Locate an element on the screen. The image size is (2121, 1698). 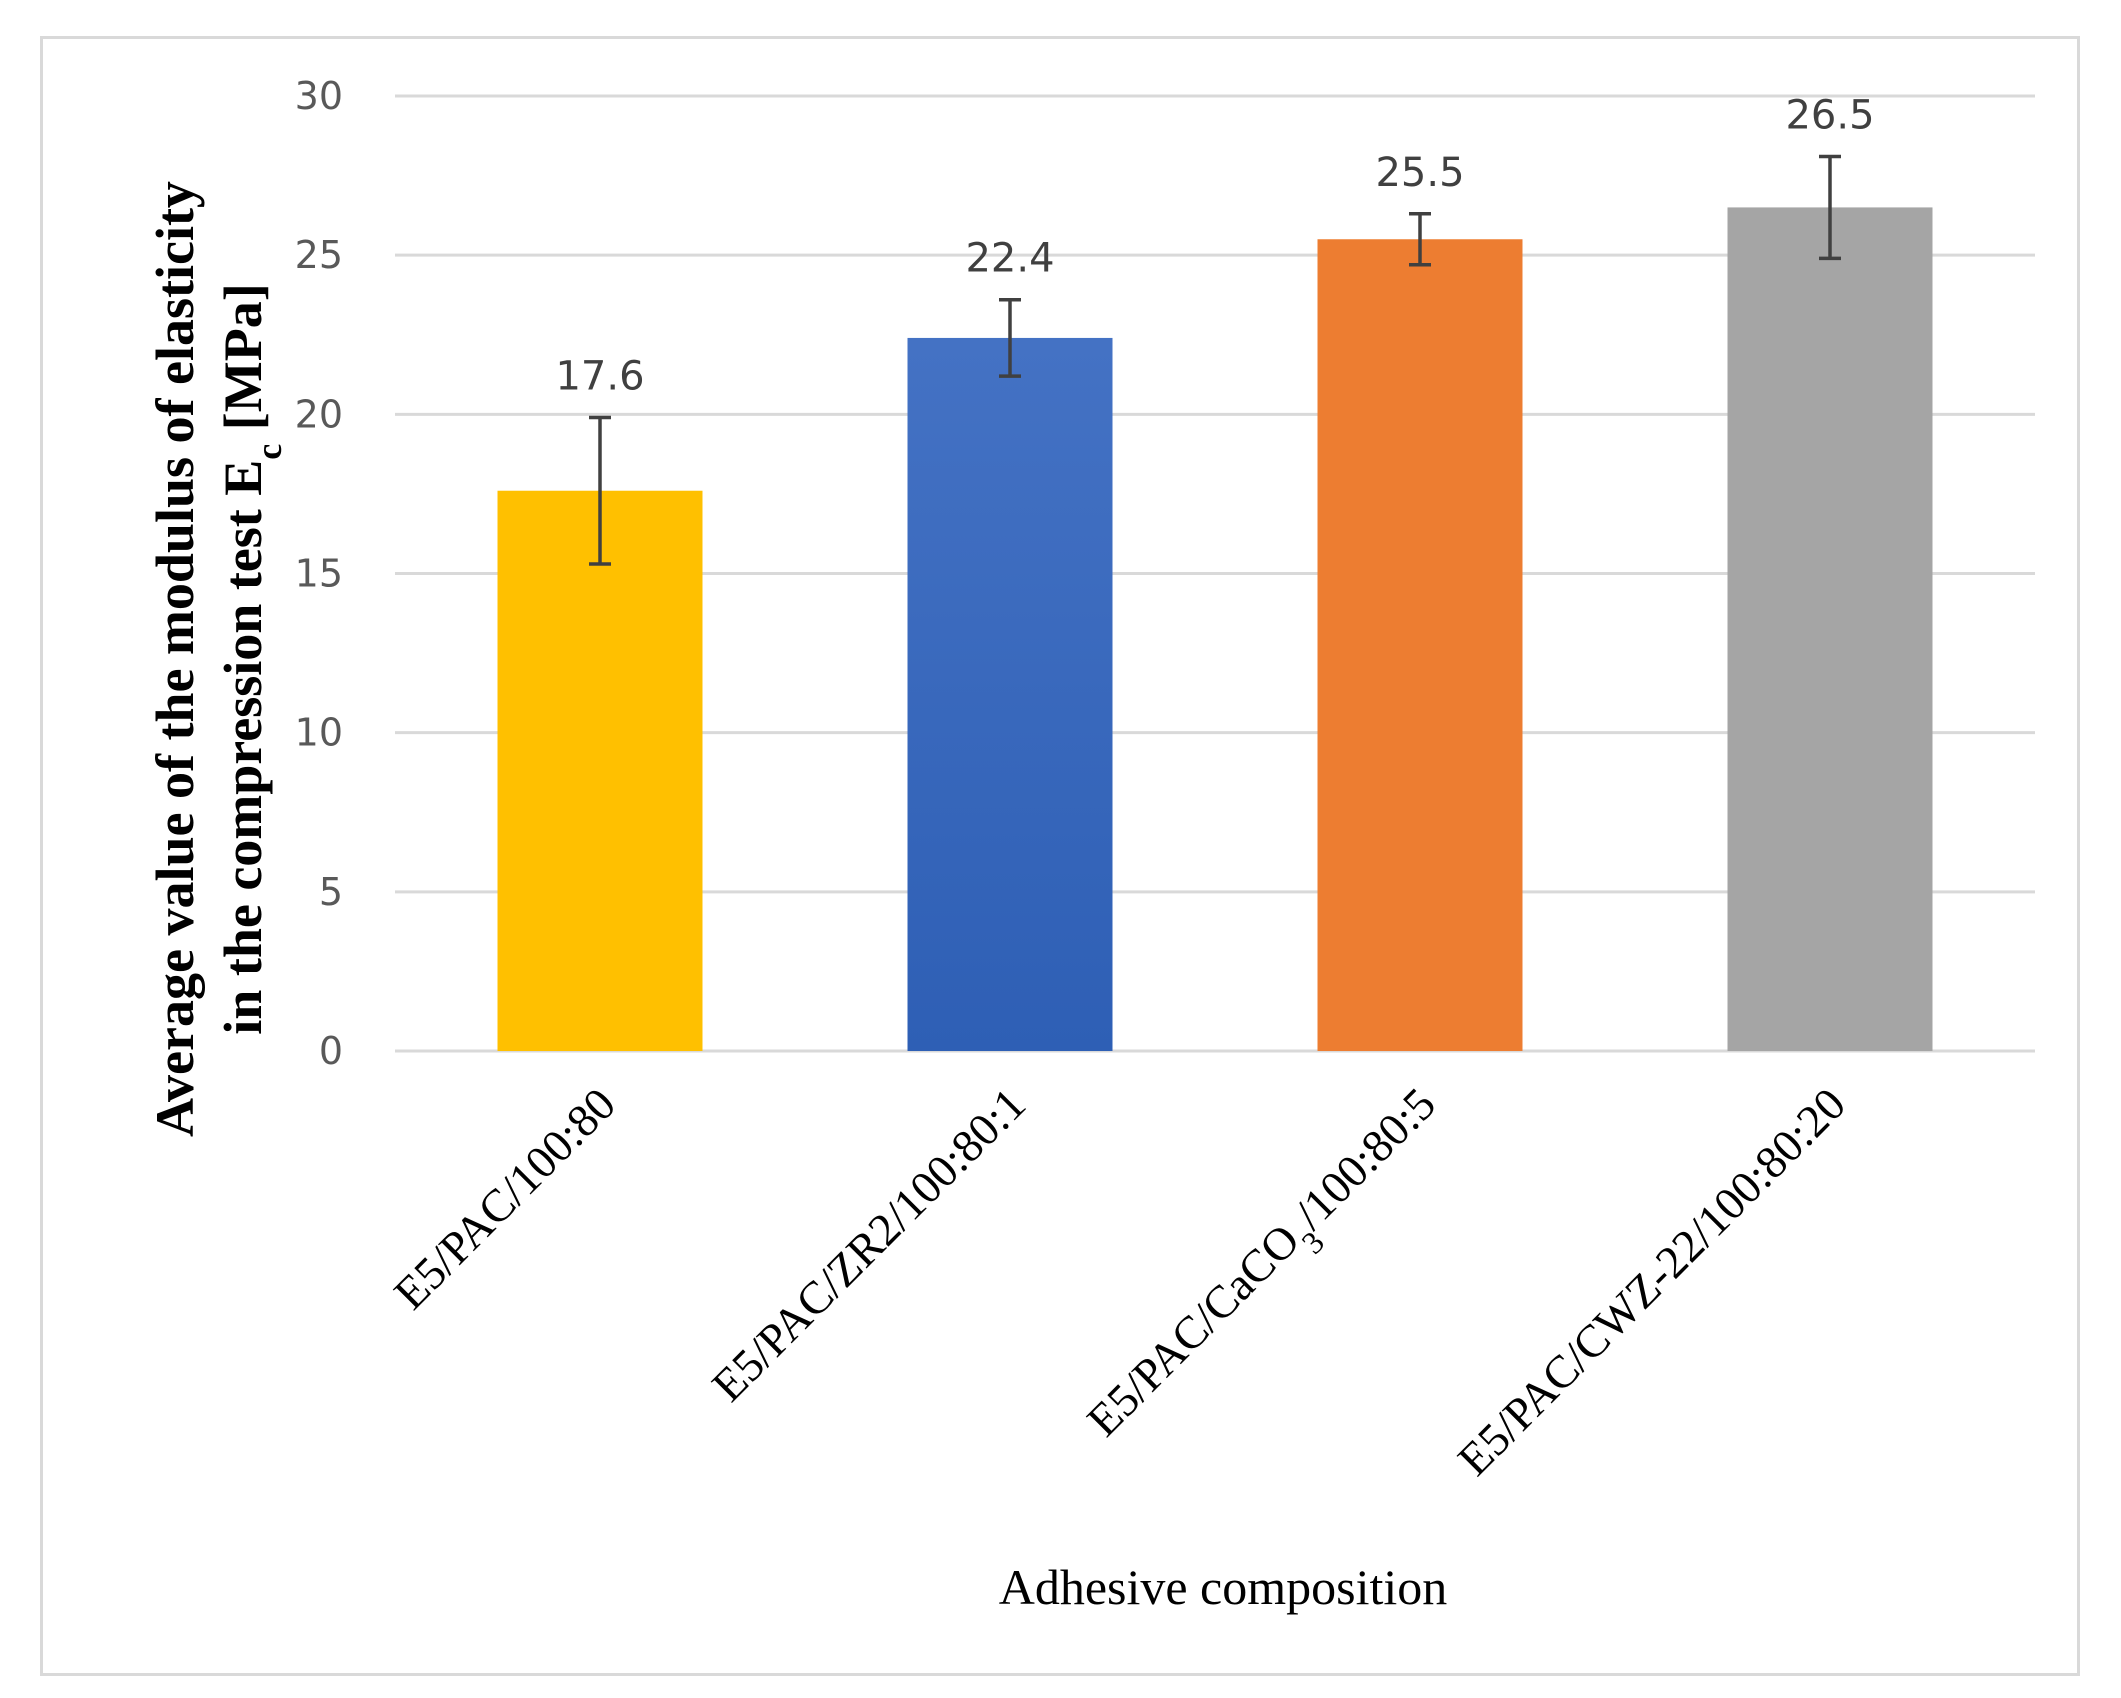
category-label-4-base: E5/PAC/CWZ-22/100:80:20 is located at coordinates (1651, 1281).